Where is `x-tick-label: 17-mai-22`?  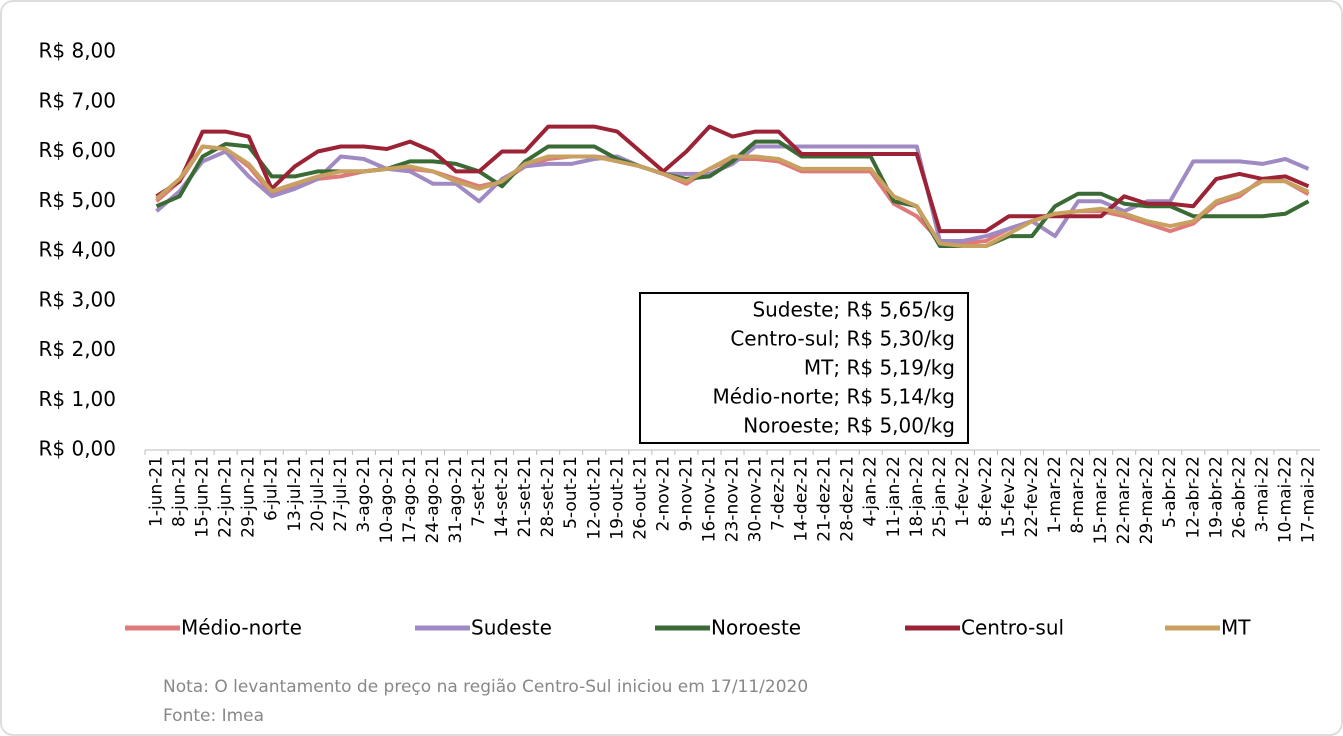
x-tick-label: 17-mai-22 is located at coordinates (1308, 499).